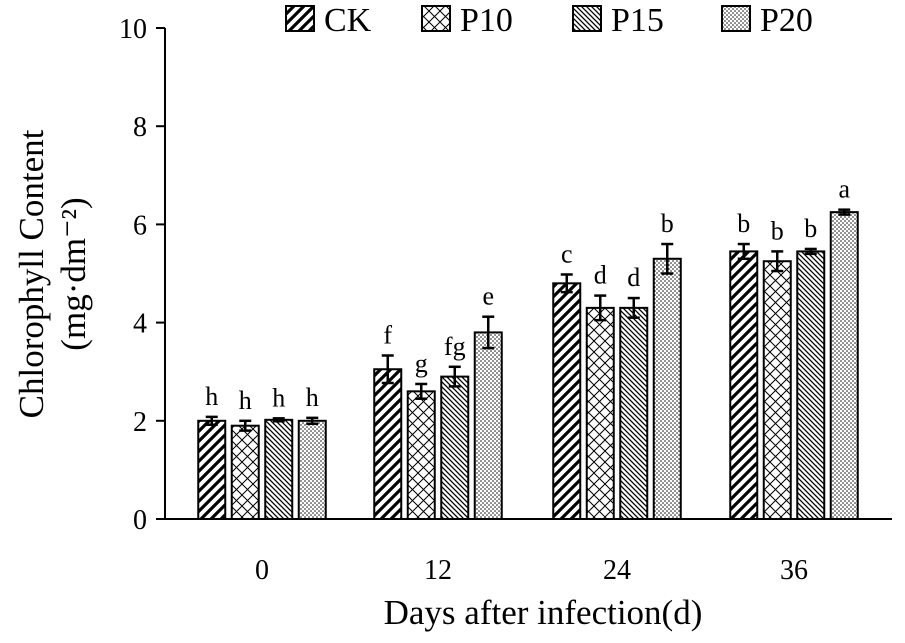  I want to click on legend-label-p20: P20, so click(786, 20).